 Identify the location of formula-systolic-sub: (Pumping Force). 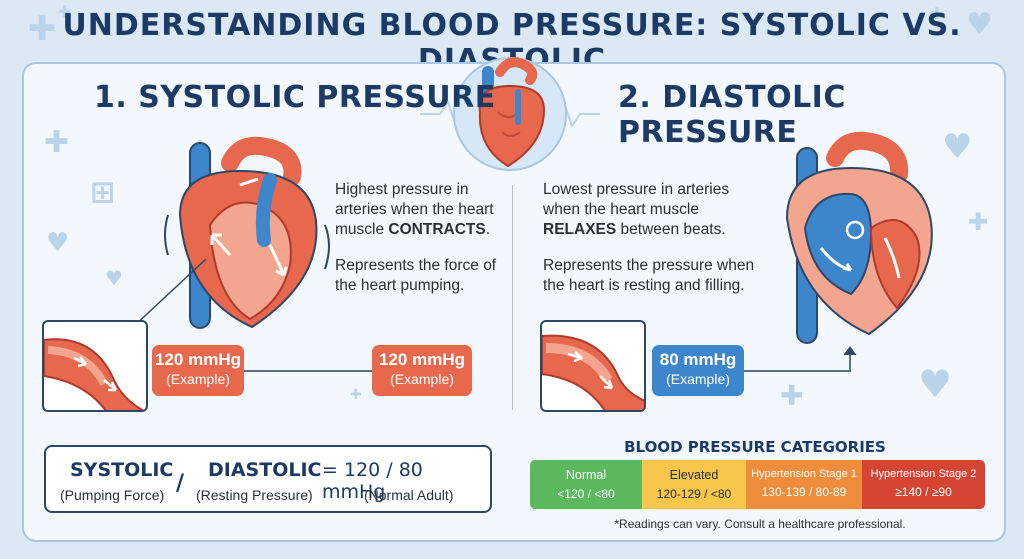
(112, 495).